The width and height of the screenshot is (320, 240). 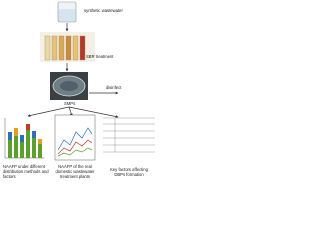 I want to click on caption-line: distribution methods and, so click(x=26, y=171).